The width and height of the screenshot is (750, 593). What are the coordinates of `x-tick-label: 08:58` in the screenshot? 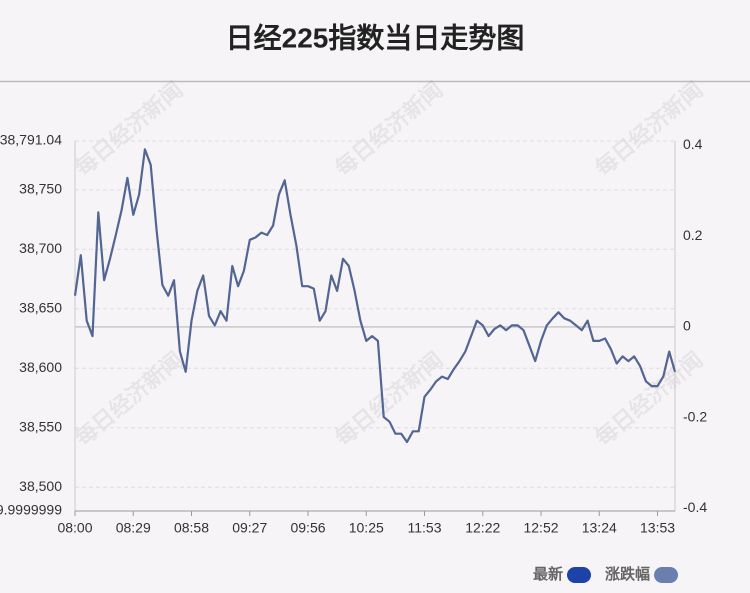 It's located at (191, 528).